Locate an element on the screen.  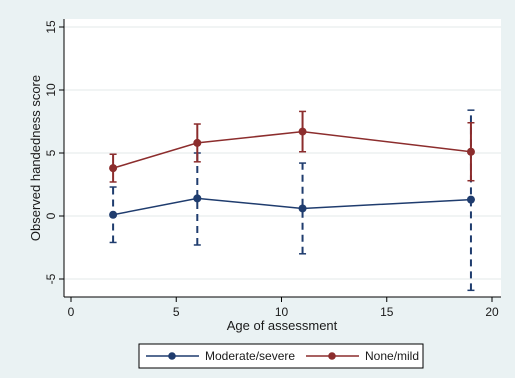
legend-label-moderate-severe: Moderate/severe is located at coordinates (250, 356).